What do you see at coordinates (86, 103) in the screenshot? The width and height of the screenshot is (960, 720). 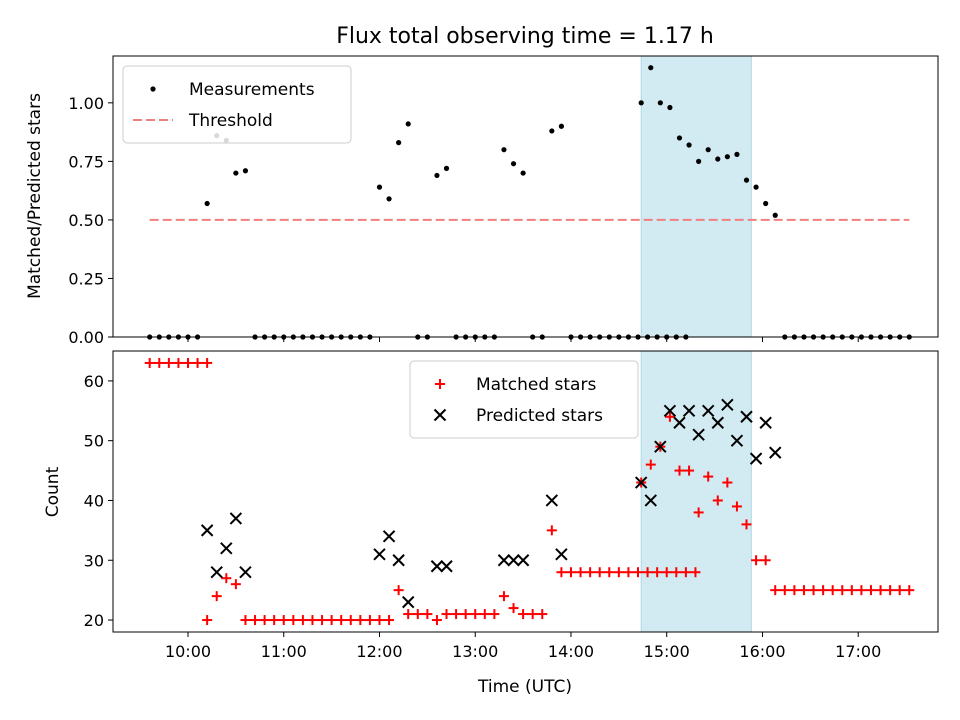 I see `y-tick-label: 1.00` at bounding box center [86, 103].